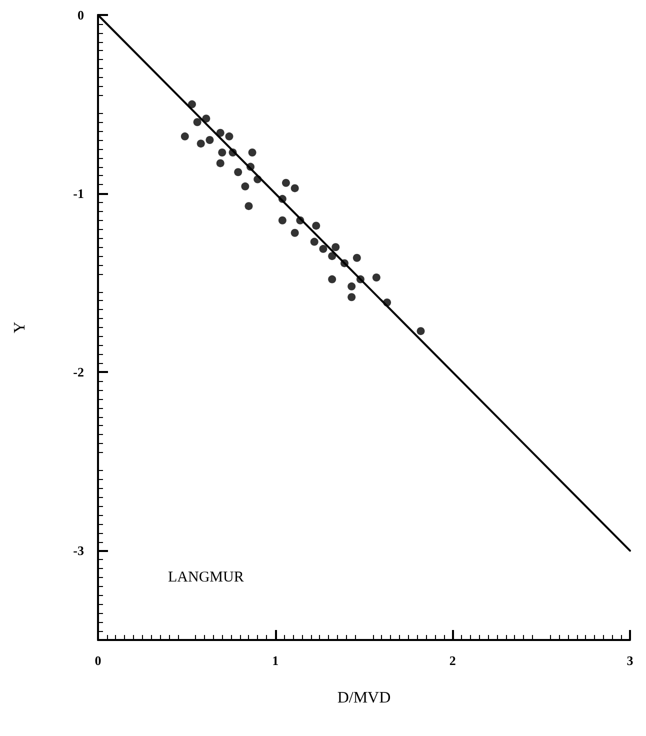  What do you see at coordinates (20, 327) in the screenshot?
I see `y-axis-title: Y` at bounding box center [20, 327].